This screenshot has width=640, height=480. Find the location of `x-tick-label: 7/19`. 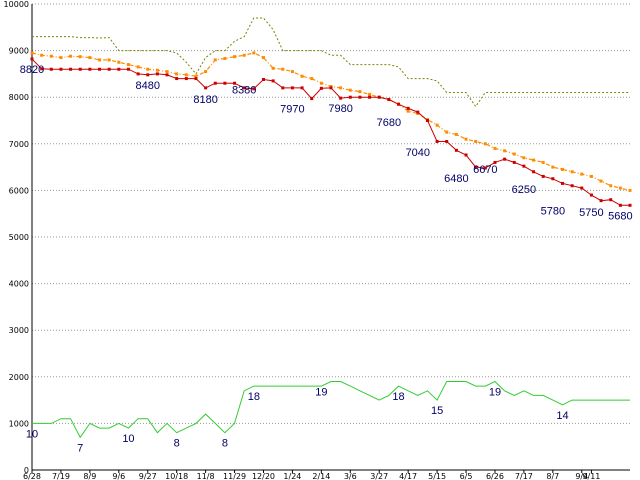

x-tick-label: 7/19 is located at coordinates (61, 476).